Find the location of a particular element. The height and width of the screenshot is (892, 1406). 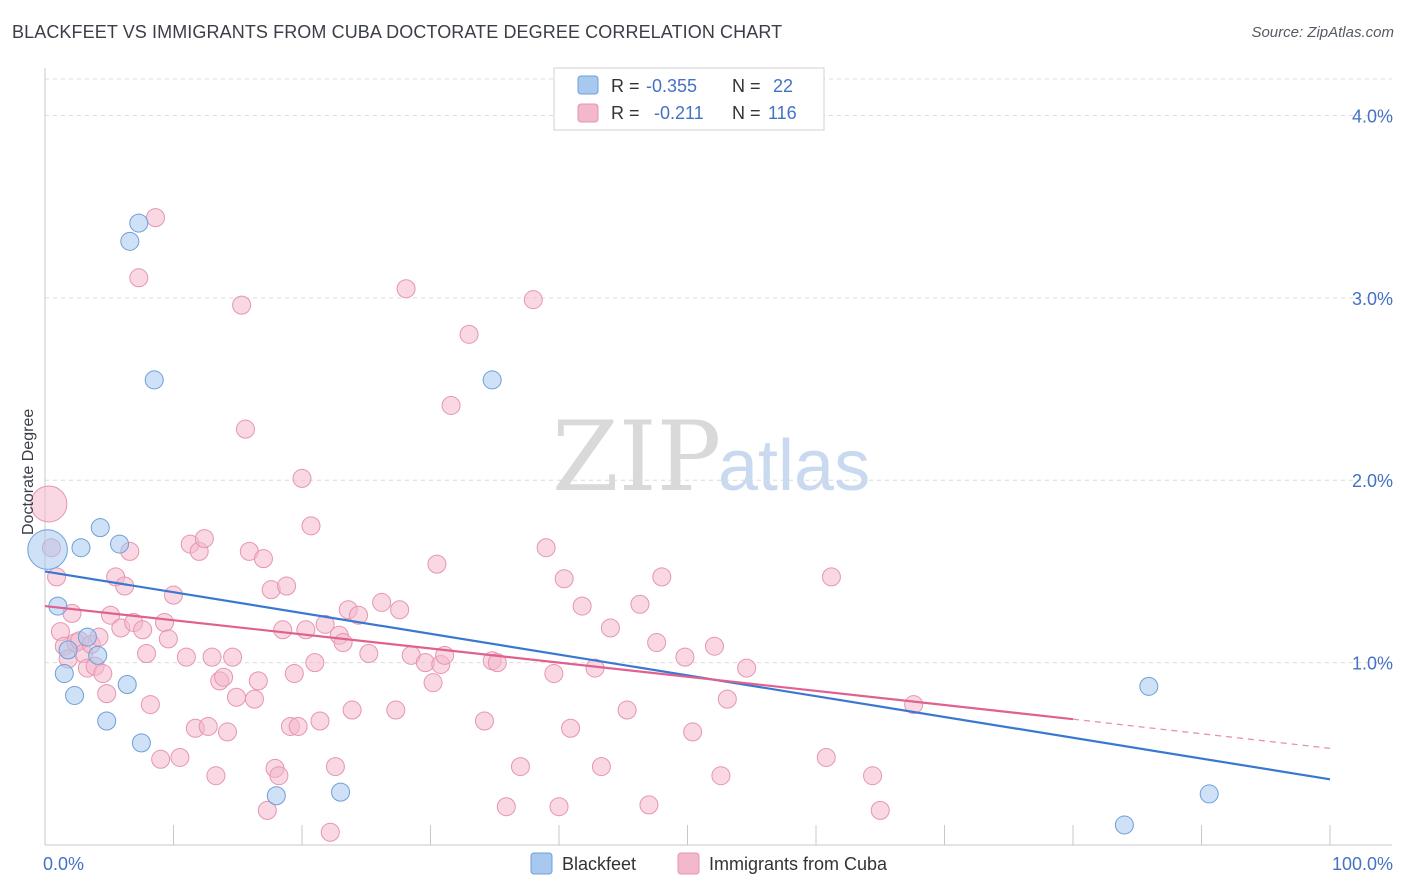

x-tick-label-0: 0.0% is located at coordinates (63, 864).